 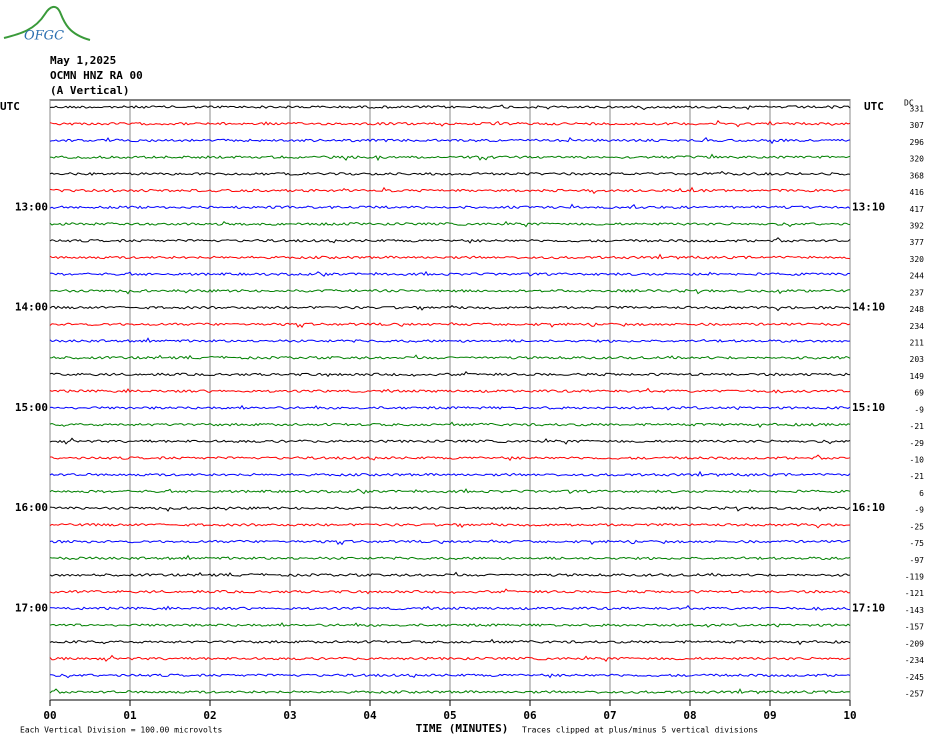 What do you see at coordinates (44, 36) in the screenshot?
I see `logo-text: OFGC` at bounding box center [44, 36].